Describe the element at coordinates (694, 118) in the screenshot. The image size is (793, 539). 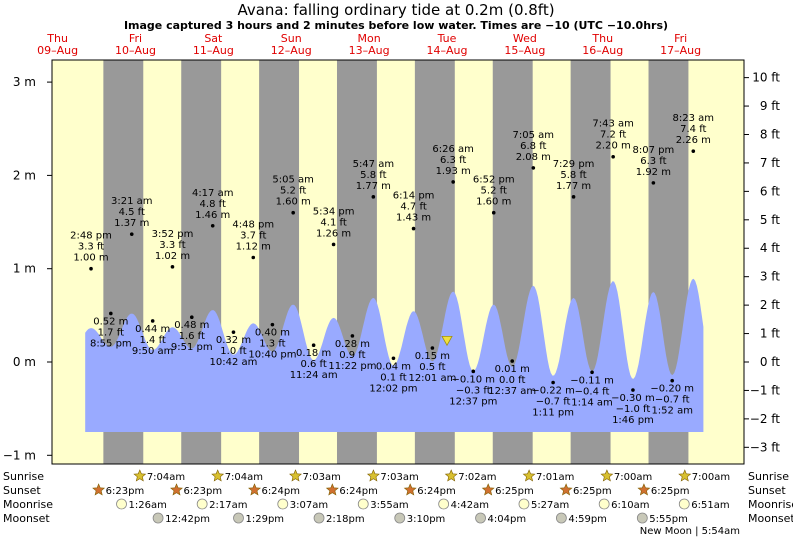
I see `extreme-time: 8:23 am` at that location.